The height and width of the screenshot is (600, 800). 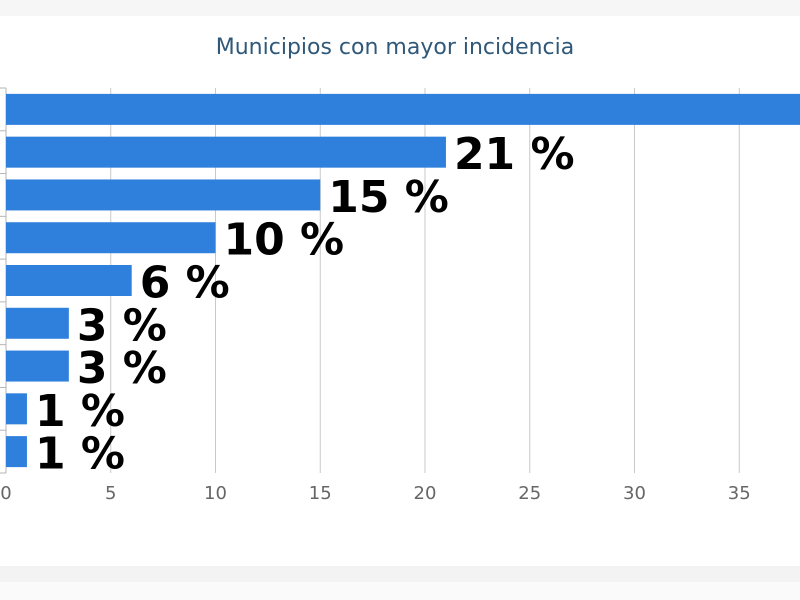 What do you see at coordinates (284, 240) in the screenshot?
I see `bar-data-label: 10 %` at bounding box center [284, 240].